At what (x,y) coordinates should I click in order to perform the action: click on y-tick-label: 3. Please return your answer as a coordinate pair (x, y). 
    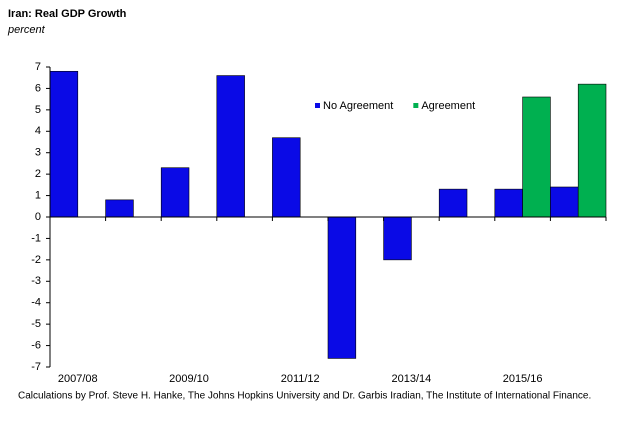
    Looking at the image, I should click on (38, 153).